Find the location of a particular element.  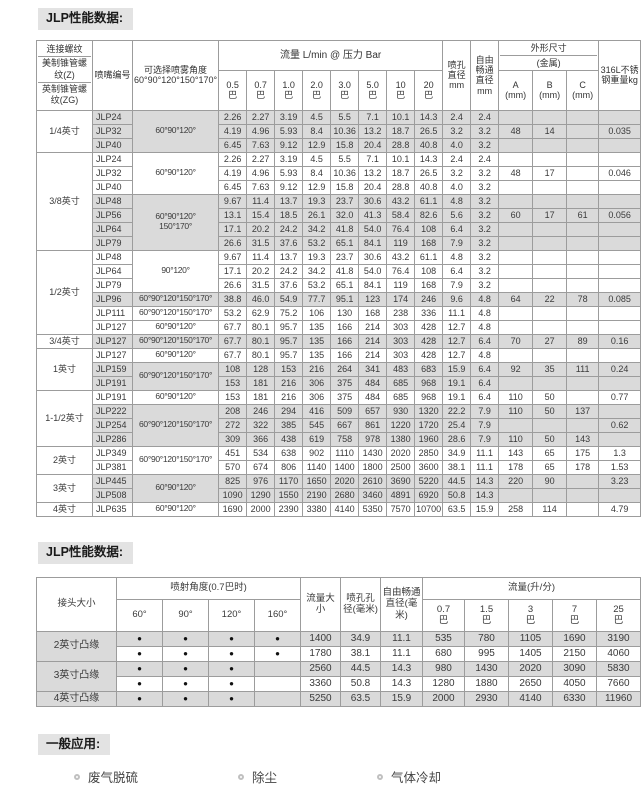

flow-value-cell: 7.1 is located at coordinates (373, 159).